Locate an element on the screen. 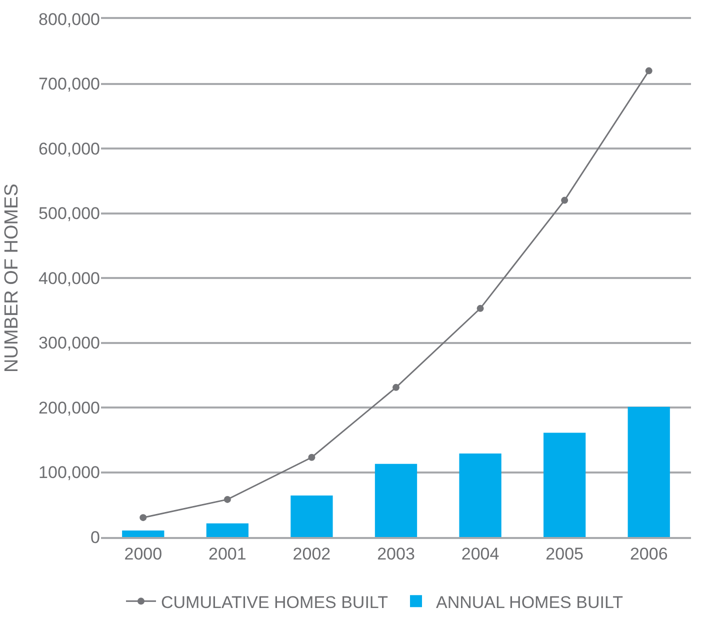 Image resolution: width=701 pixels, height=630 pixels. x-tick-label: 2000 is located at coordinates (143, 554).